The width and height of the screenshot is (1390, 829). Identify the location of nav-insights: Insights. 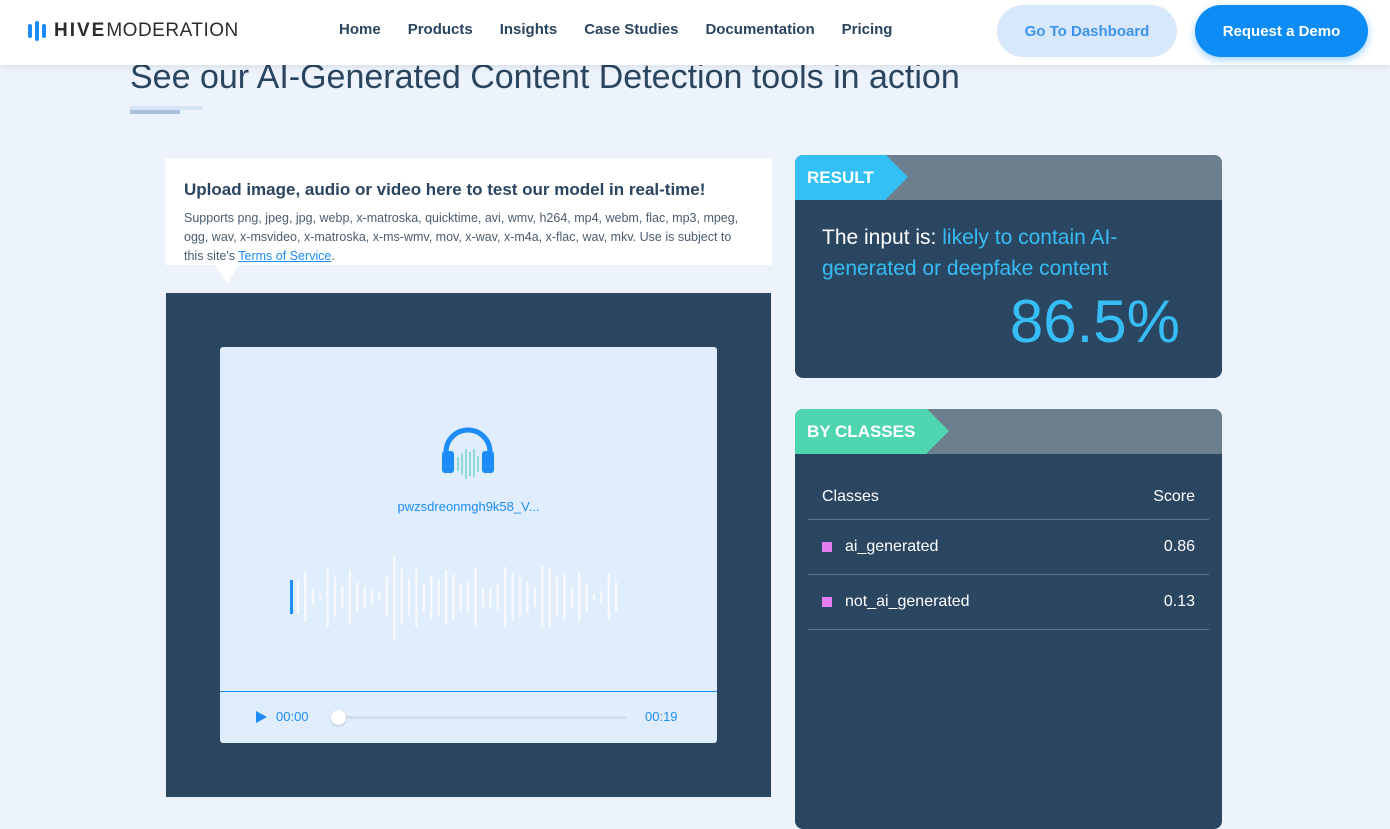
(528, 29).